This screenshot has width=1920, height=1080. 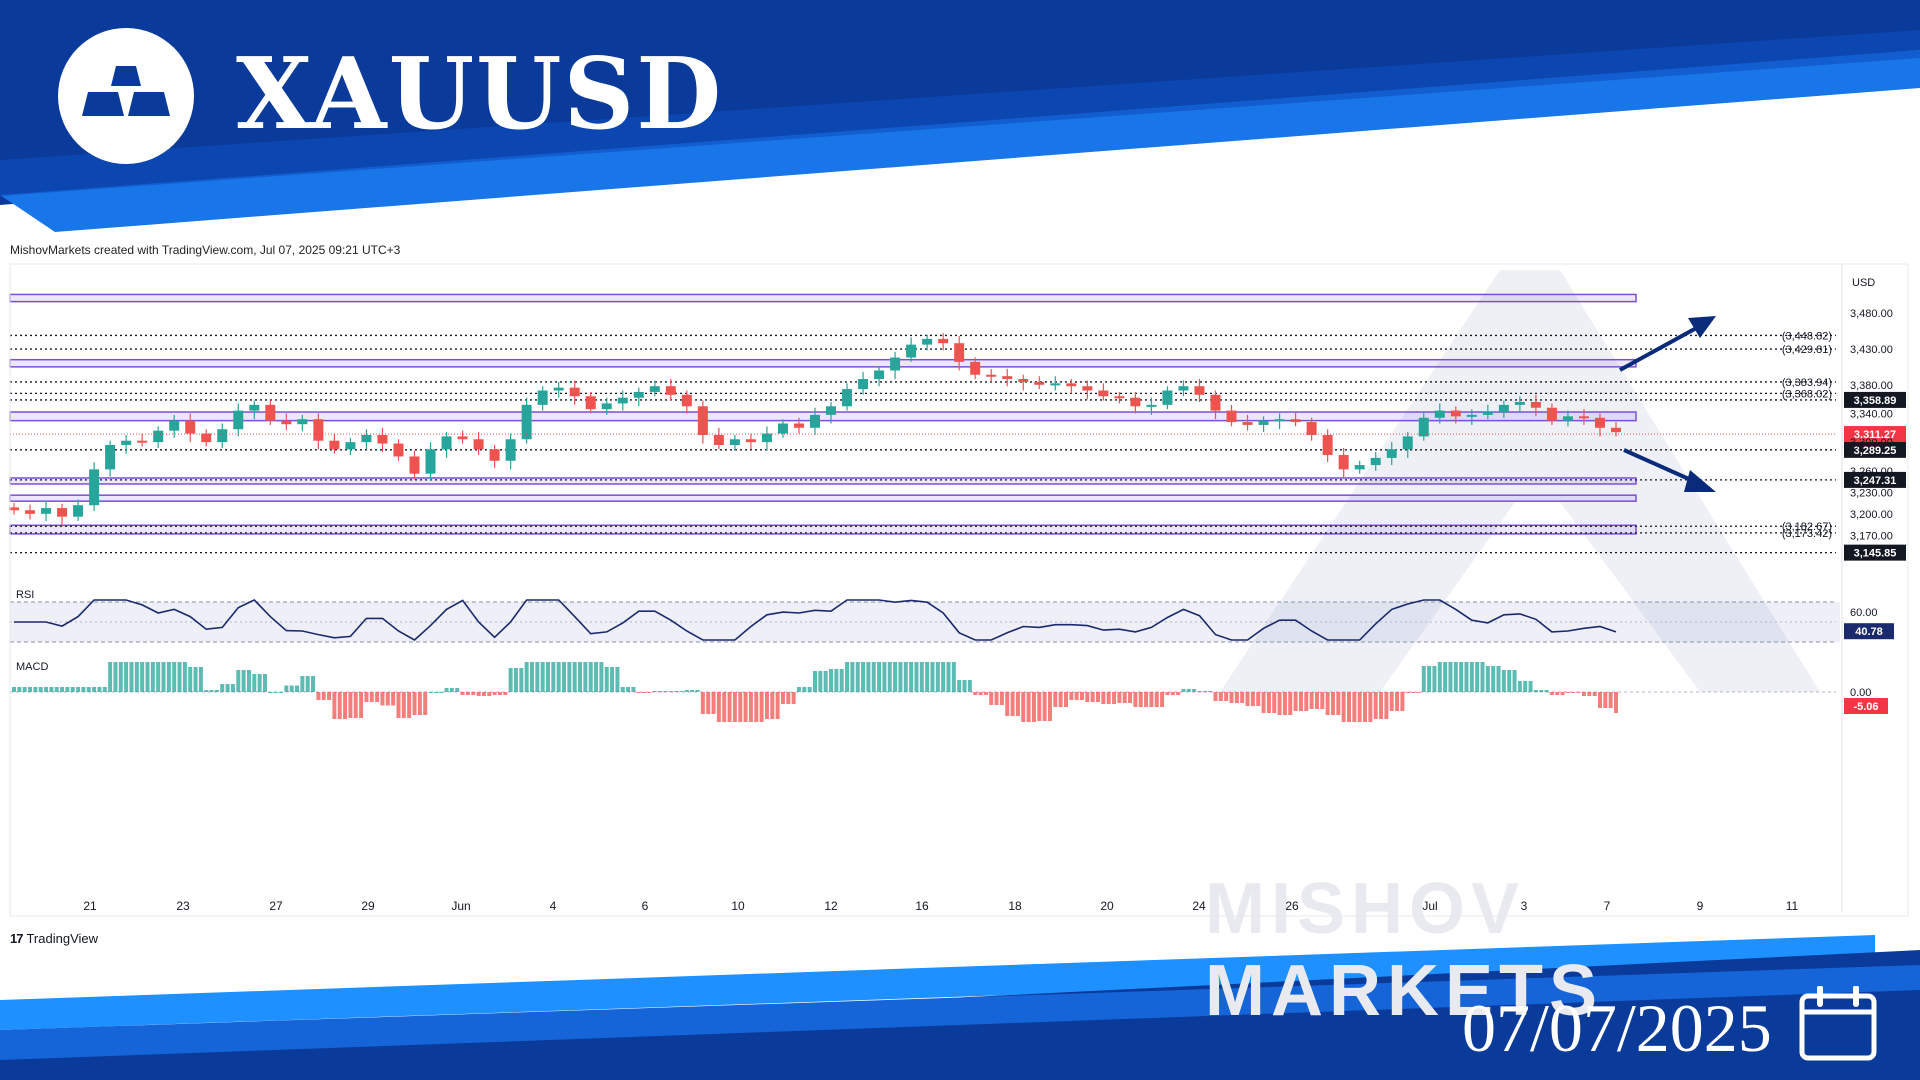 What do you see at coordinates (1404, 950) in the screenshot?
I see `watermark: MISHOV MARKETS` at bounding box center [1404, 950].